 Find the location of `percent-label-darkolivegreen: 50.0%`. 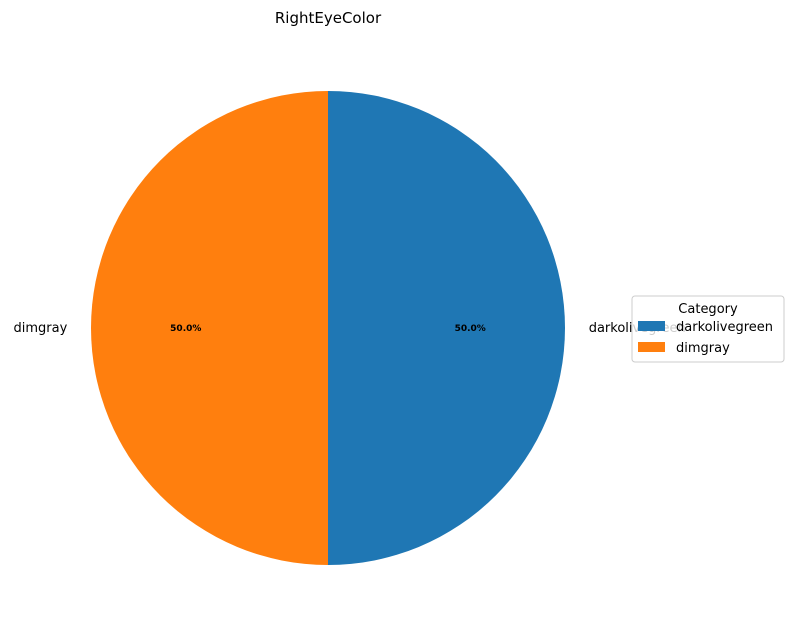

percent-label-darkolivegreen: 50.0% is located at coordinates (470, 329).